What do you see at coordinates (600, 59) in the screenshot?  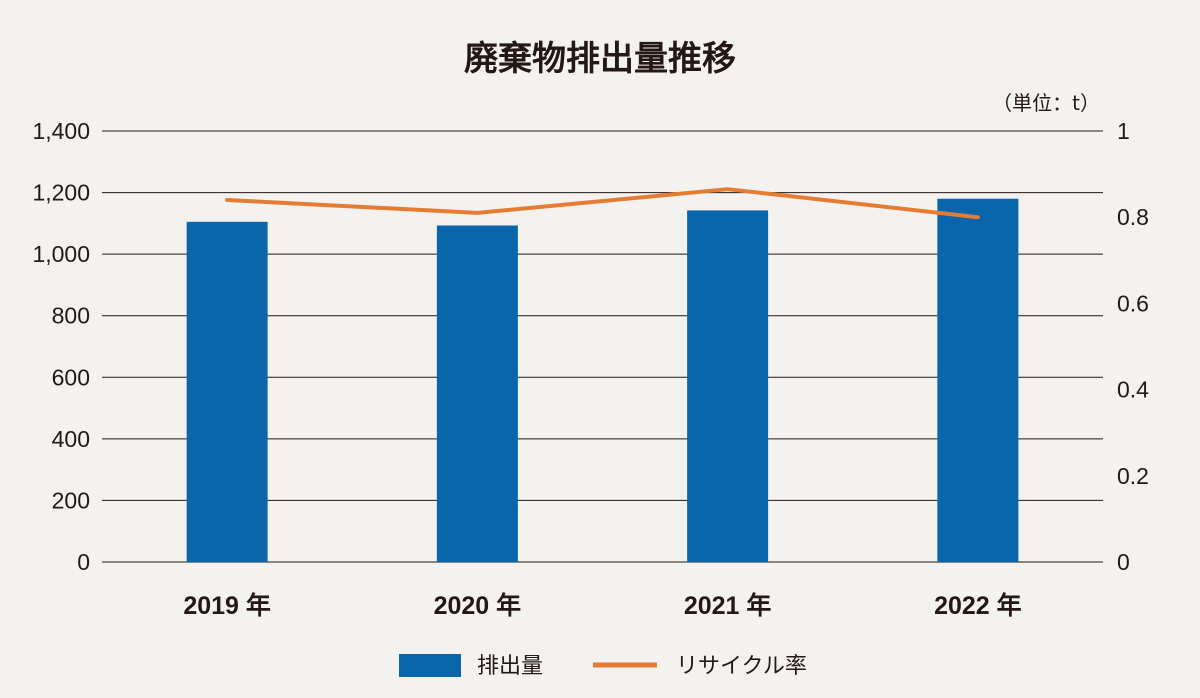 I see `chart-title: 廃棄物排出量推移` at bounding box center [600, 59].